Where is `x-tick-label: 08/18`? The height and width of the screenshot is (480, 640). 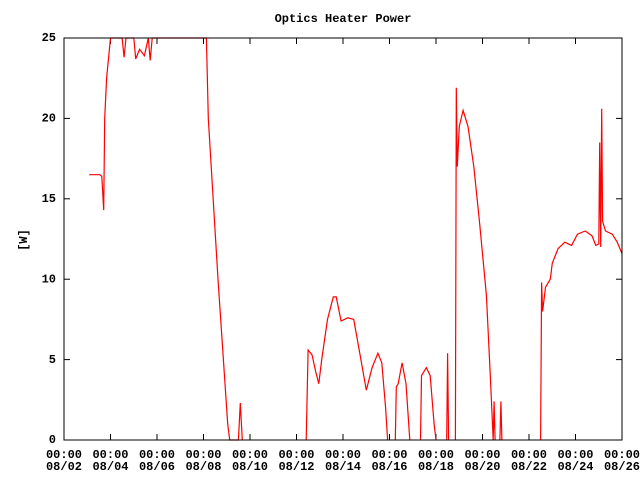
x-tick-label: 08/18 is located at coordinates (436, 467).